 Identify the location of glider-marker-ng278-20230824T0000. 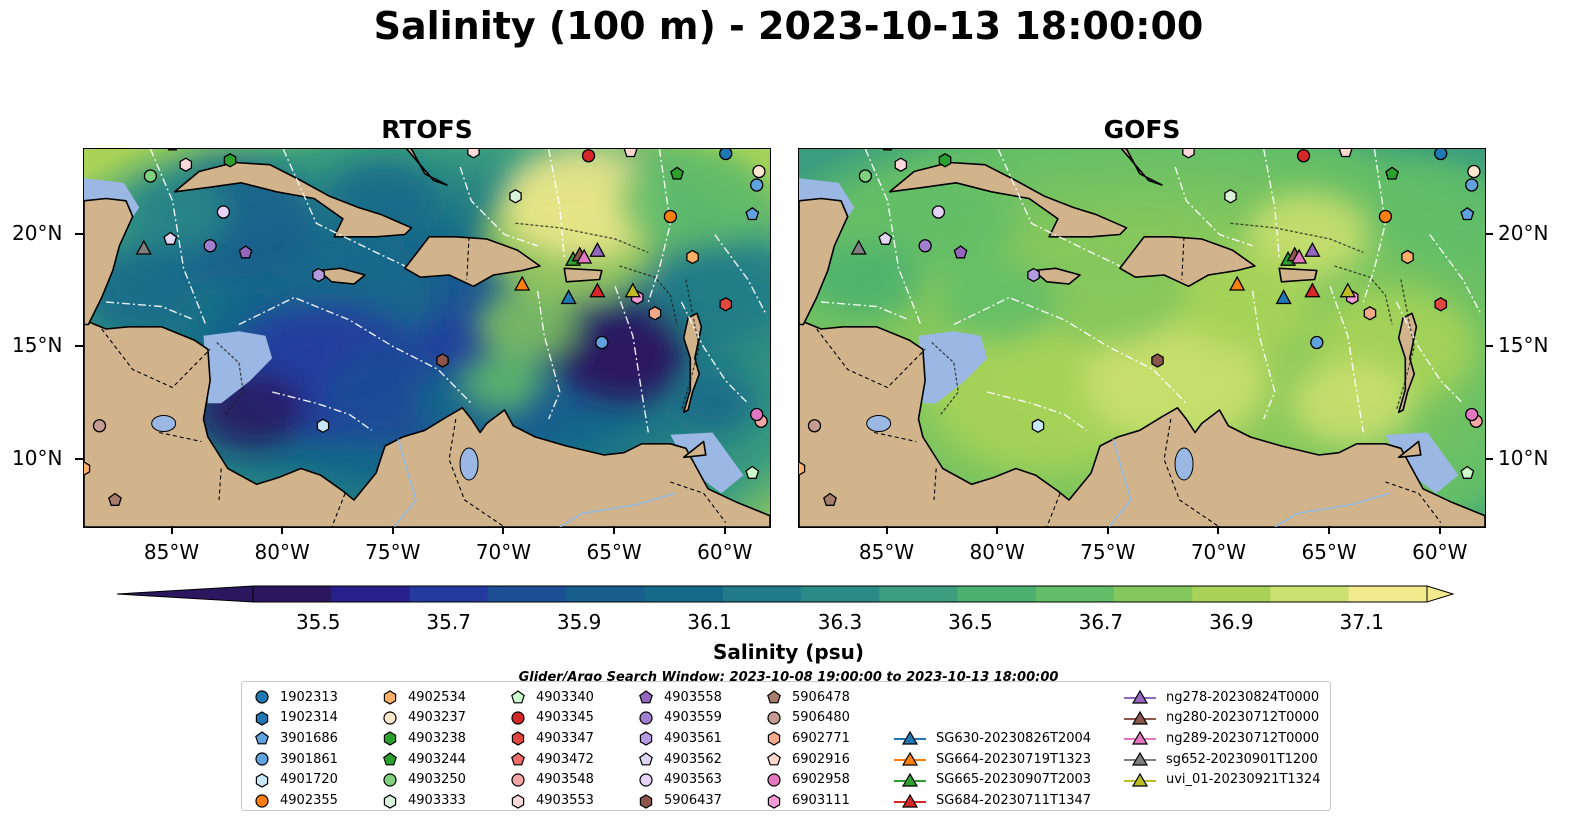
(1312, 249).